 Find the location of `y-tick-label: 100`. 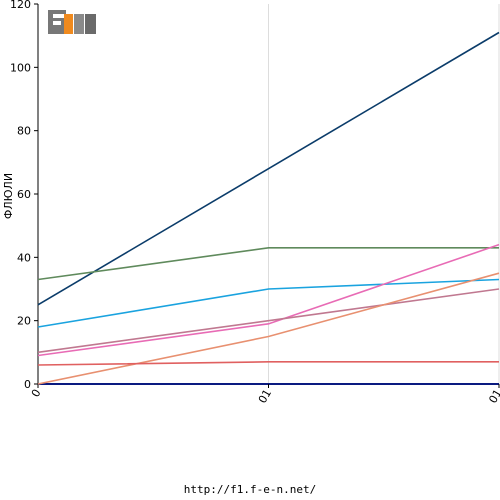

y-tick-label: 100 is located at coordinates (20, 67).